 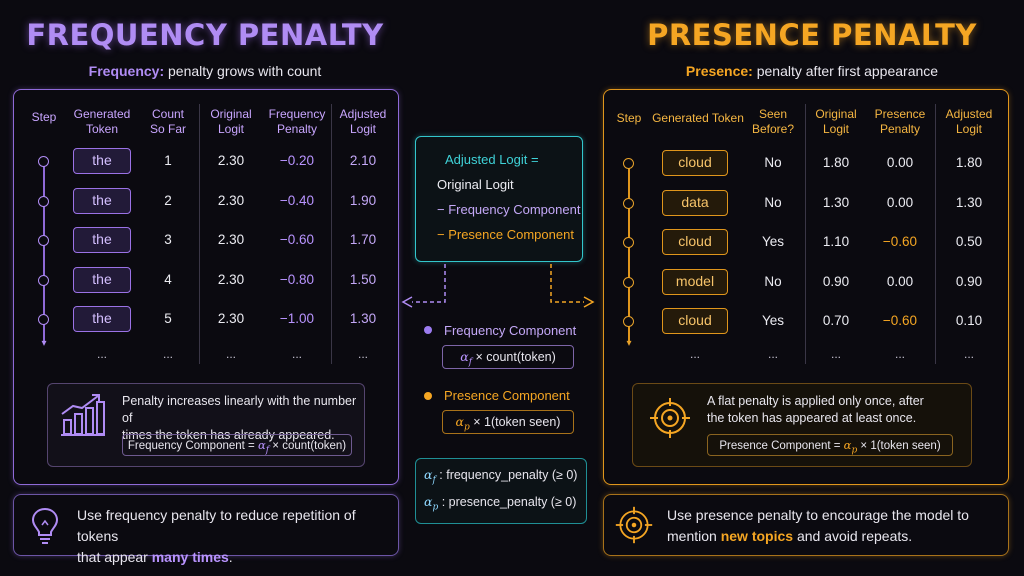 What do you see at coordinates (44, 117) in the screenshot?
I see `freq-header-step: Step` at bounding box center [44, 117].